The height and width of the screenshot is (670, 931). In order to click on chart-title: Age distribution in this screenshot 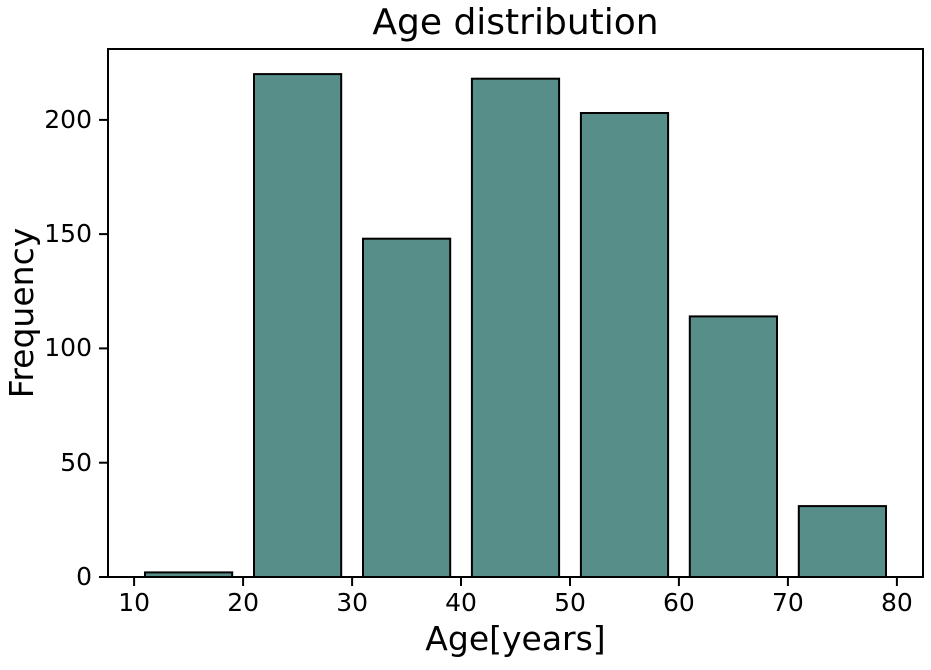, I will do `click(515, 22)`.